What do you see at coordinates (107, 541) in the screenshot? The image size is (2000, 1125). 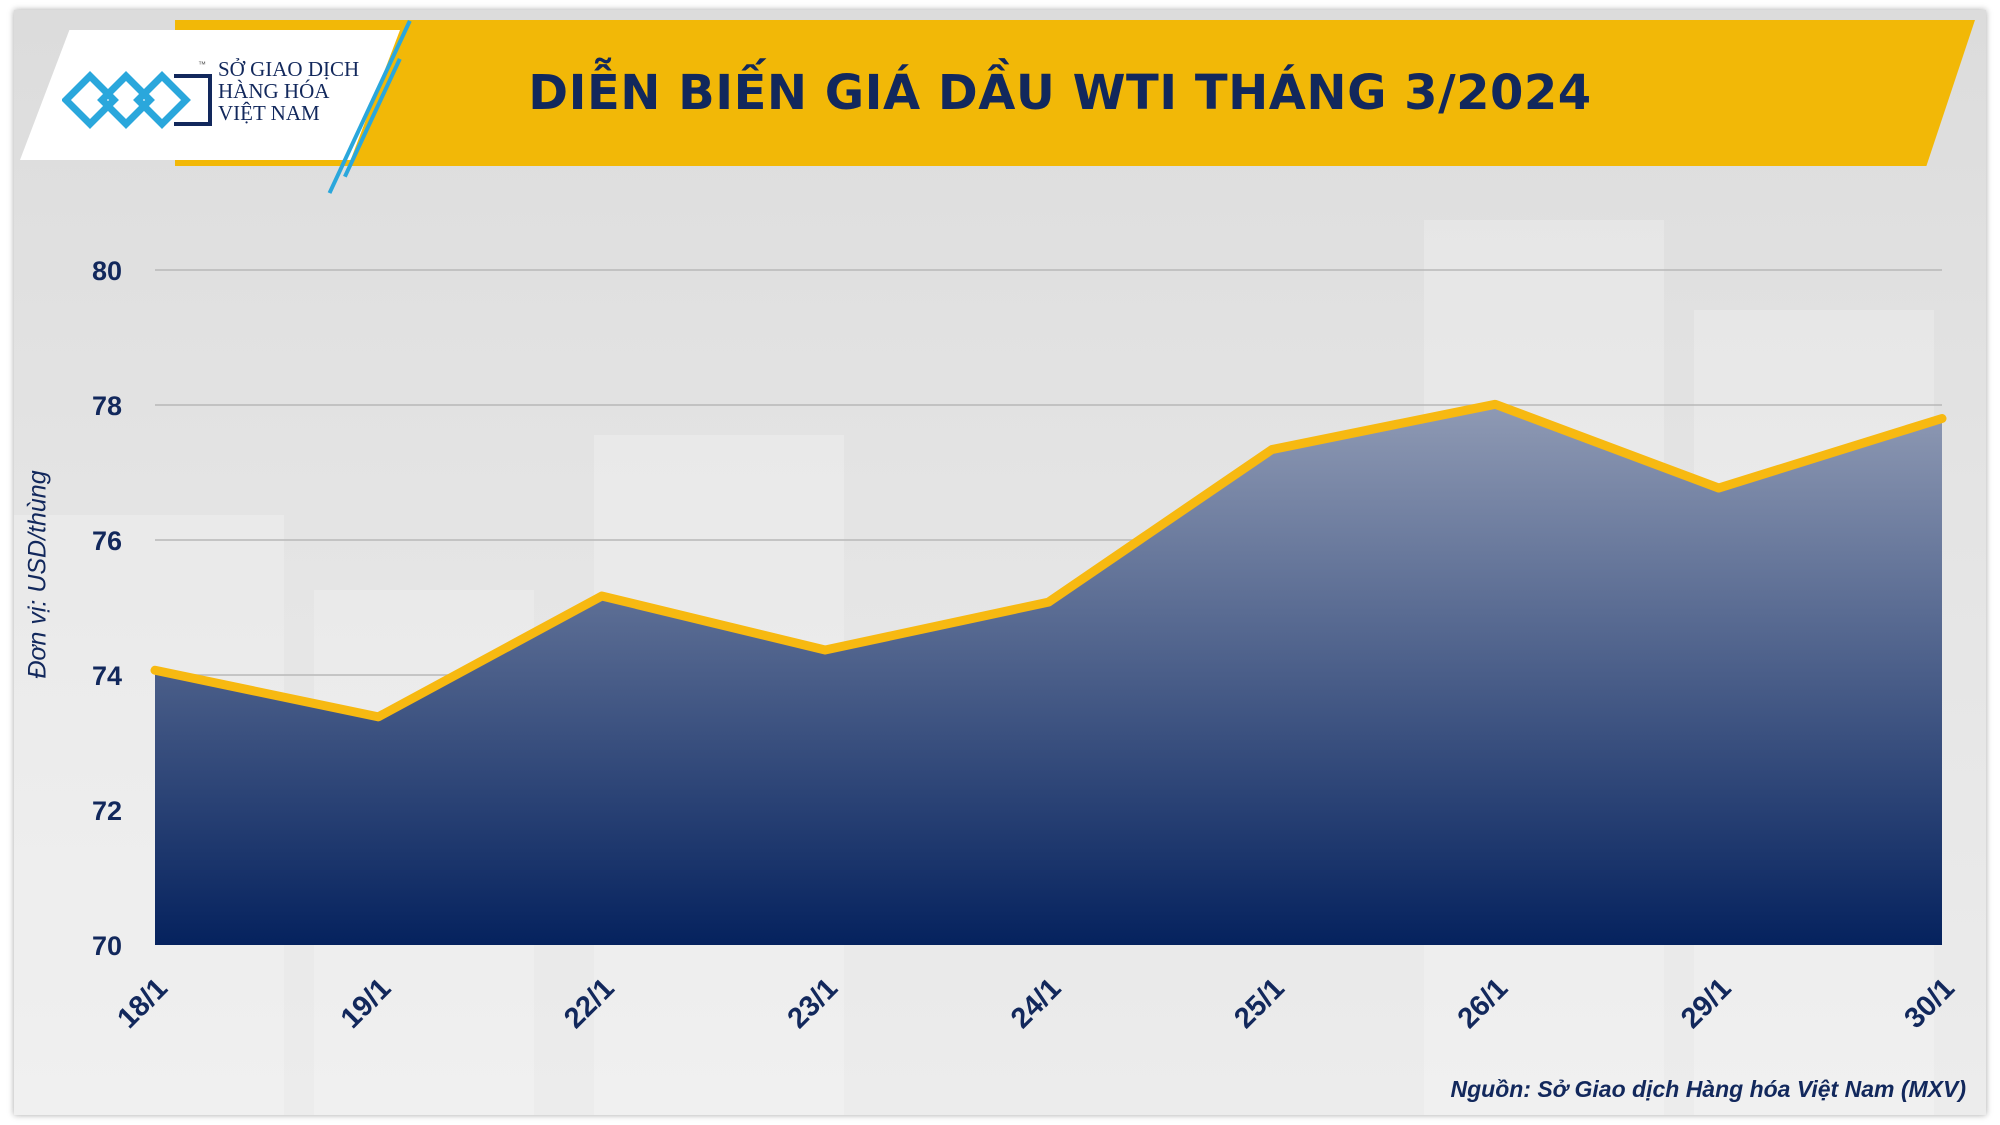 I see `y-tick-label: 76` at bounding box center [107, 541].